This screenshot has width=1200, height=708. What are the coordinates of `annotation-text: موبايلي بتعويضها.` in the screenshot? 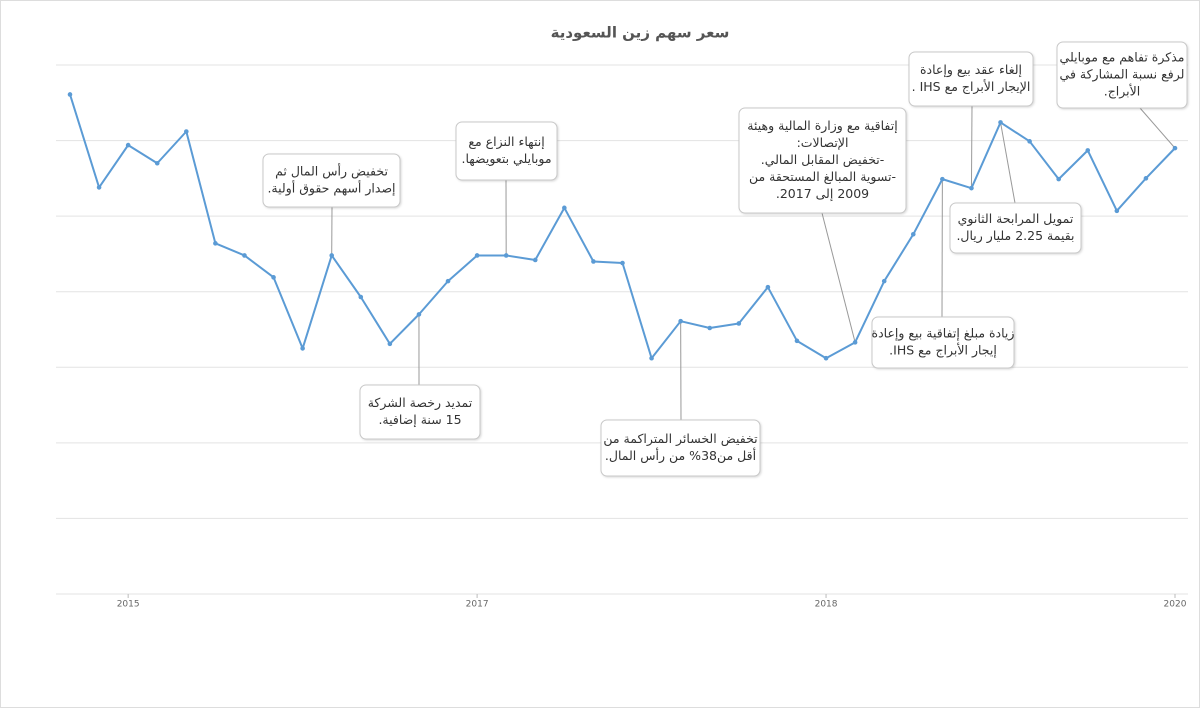 It's located at (506, 159).